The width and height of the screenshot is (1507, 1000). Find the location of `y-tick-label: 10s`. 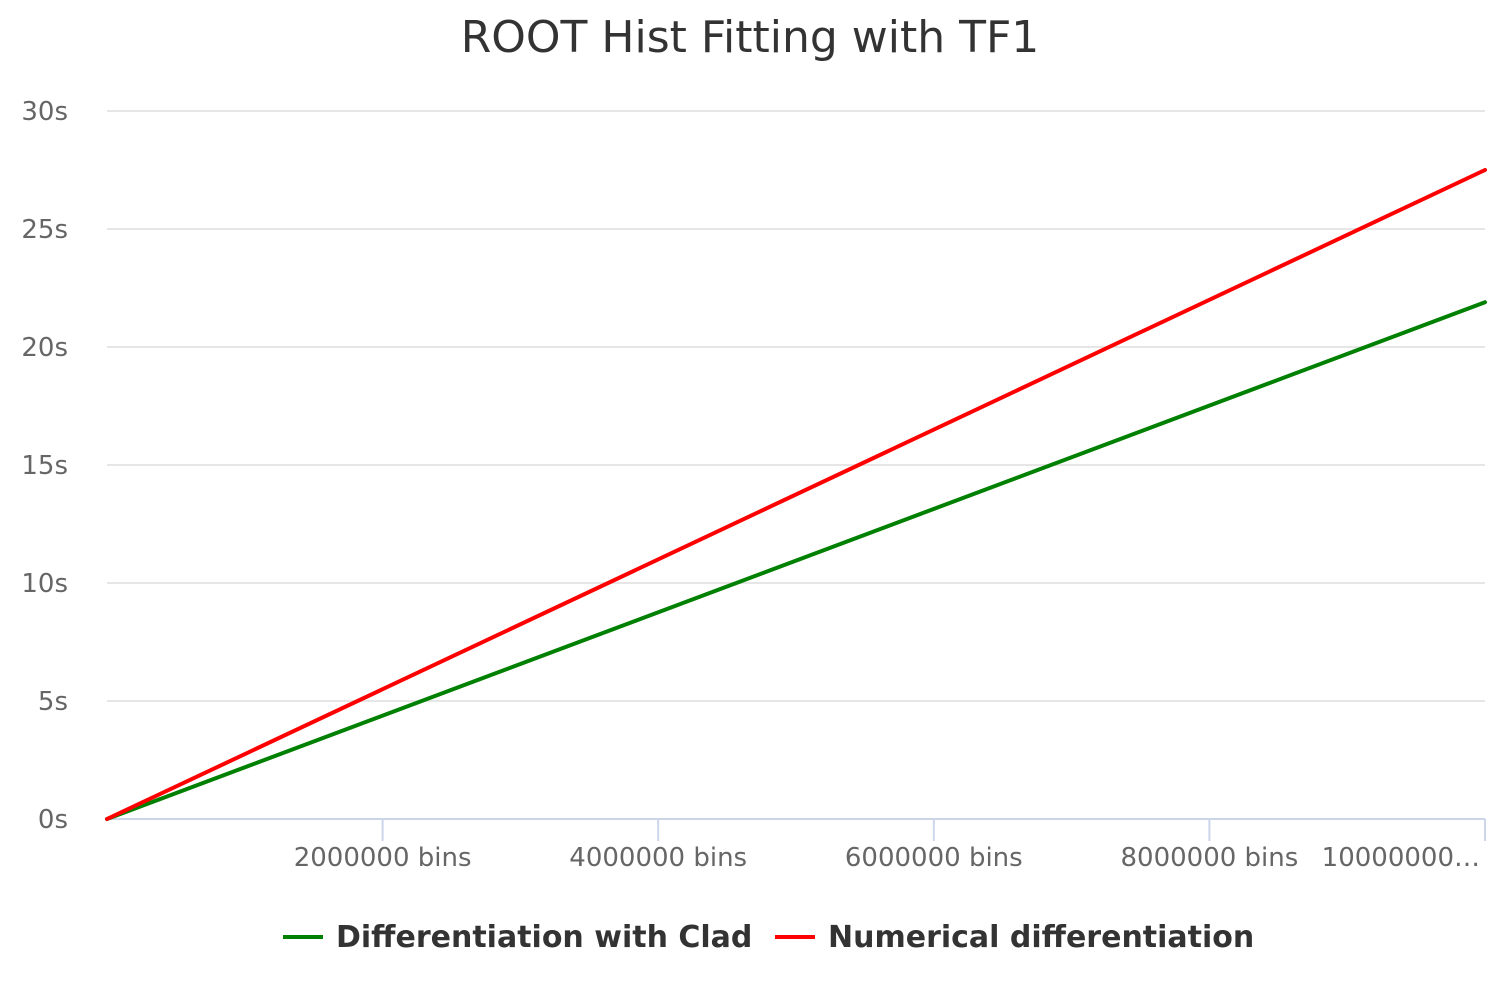

y-tick-label: 10s is located at coordinates (44, 584).